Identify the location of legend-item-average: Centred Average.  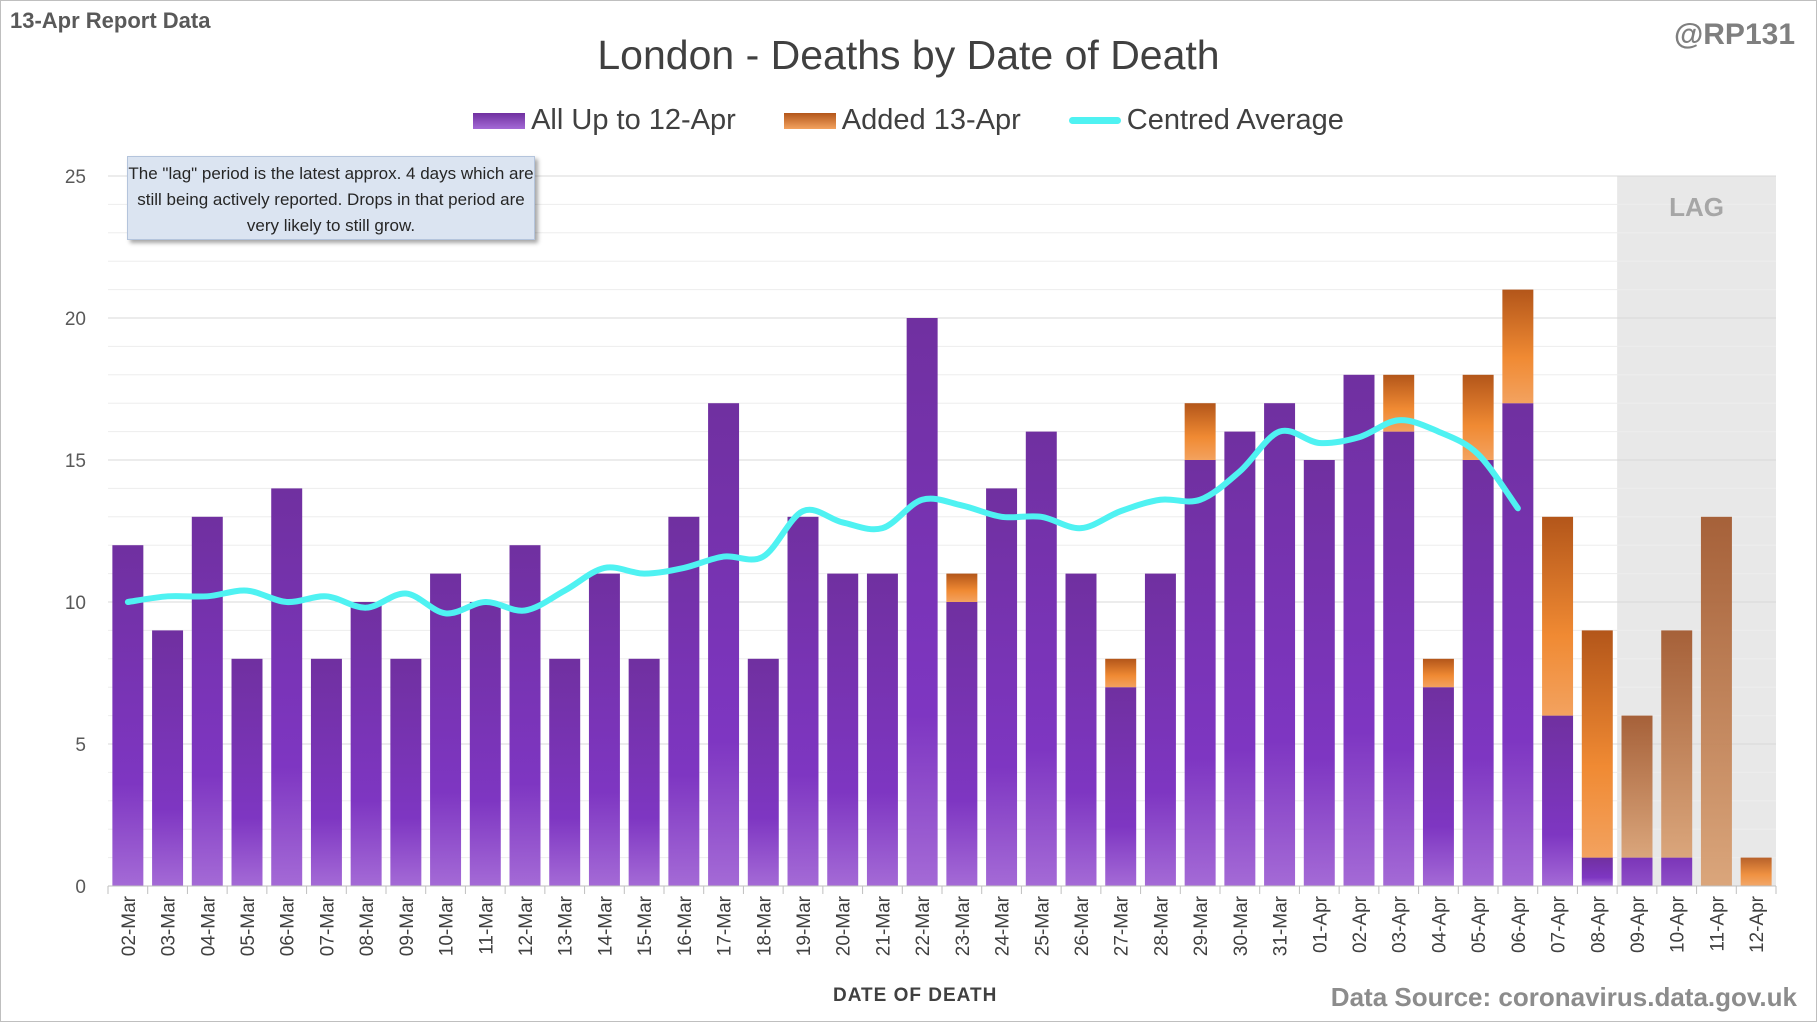
(1206, 120).